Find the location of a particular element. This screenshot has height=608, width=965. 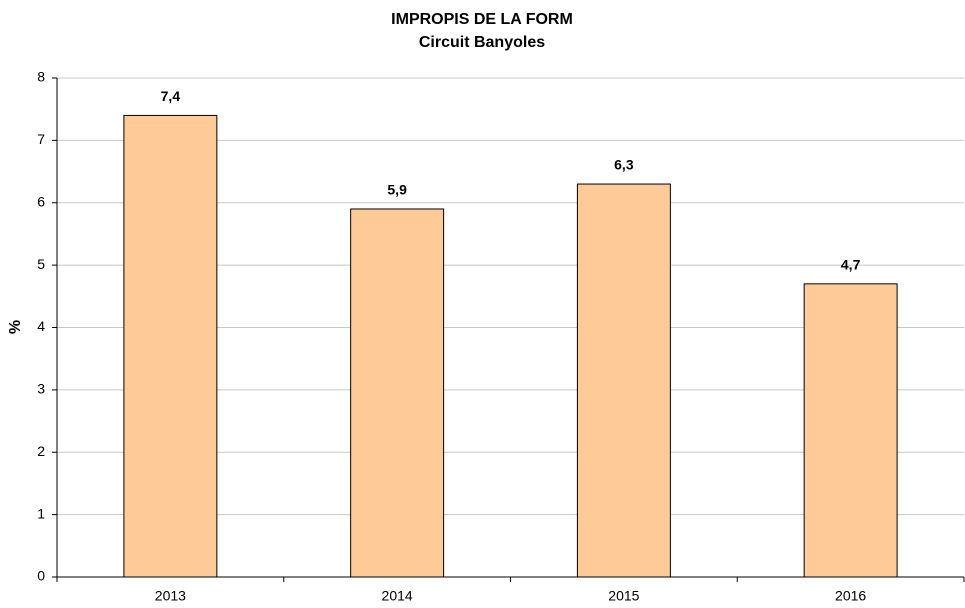

value-label: 5,9 is located at coordinates (397, 190).